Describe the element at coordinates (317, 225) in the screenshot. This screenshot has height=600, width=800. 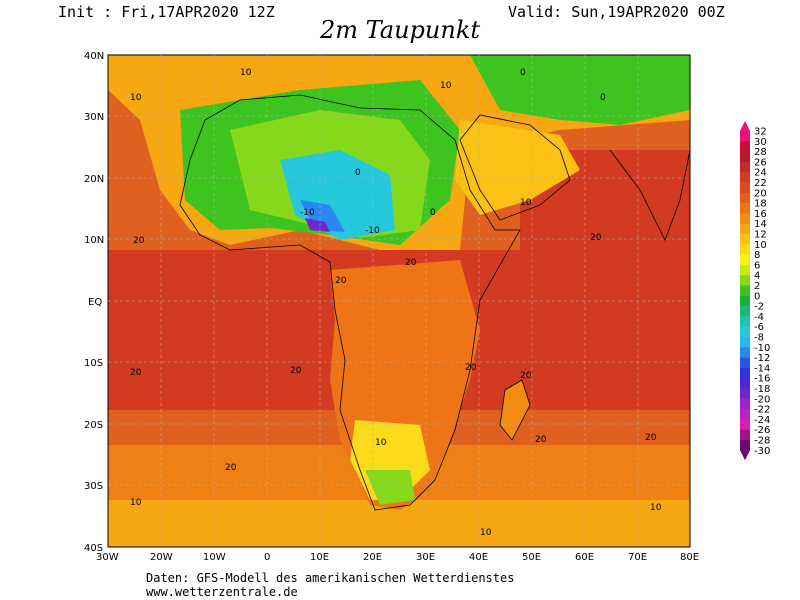
I see `violet-spot` at that location.